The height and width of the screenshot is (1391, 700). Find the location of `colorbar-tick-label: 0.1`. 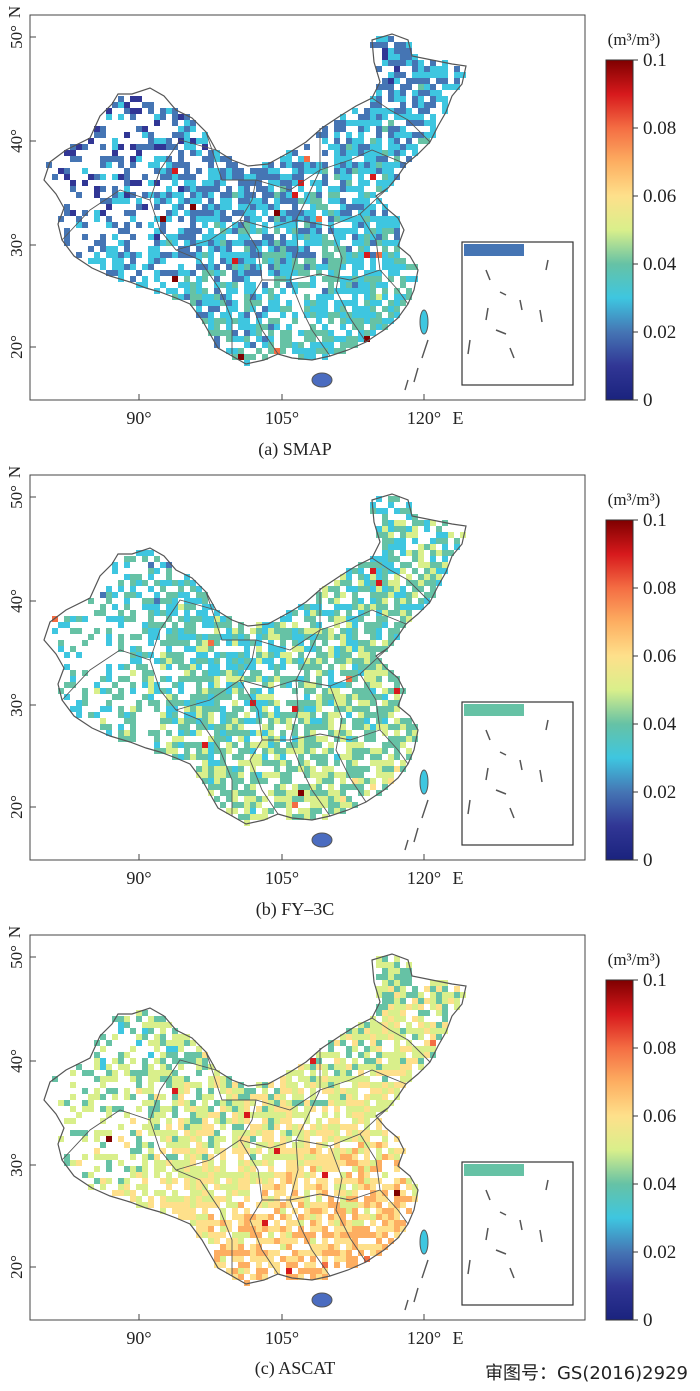

colorbar-tick-label: 0.1 is located at coordinates (655, 60).